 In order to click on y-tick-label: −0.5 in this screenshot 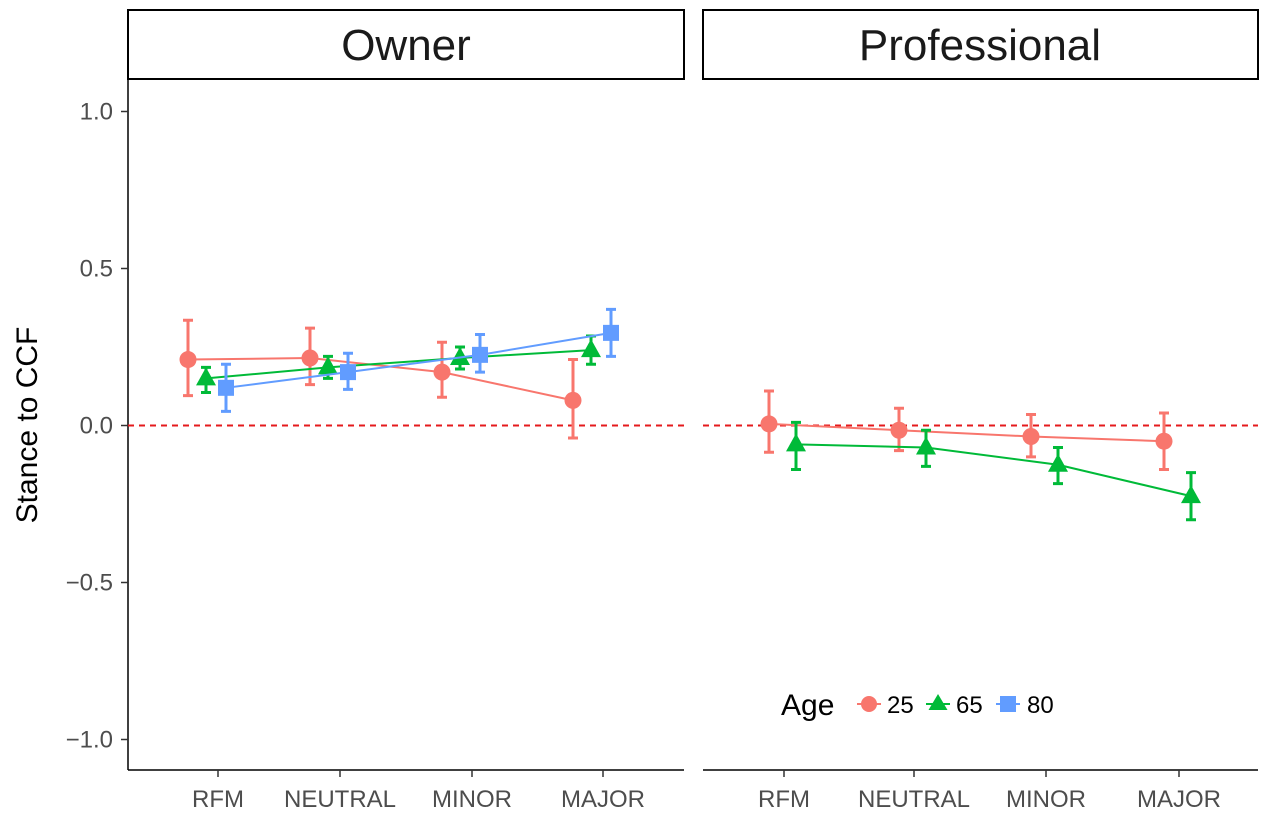, I will do `click(89, 583)`.